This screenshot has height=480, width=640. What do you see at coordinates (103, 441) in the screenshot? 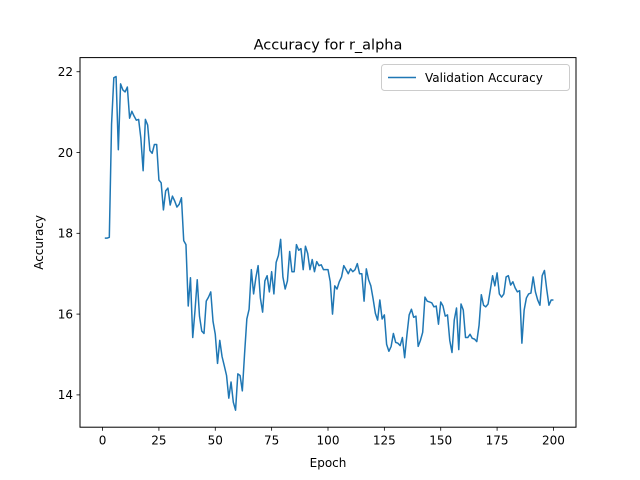
I see `x-tick-label: 0` at bounding box center [103, 441].